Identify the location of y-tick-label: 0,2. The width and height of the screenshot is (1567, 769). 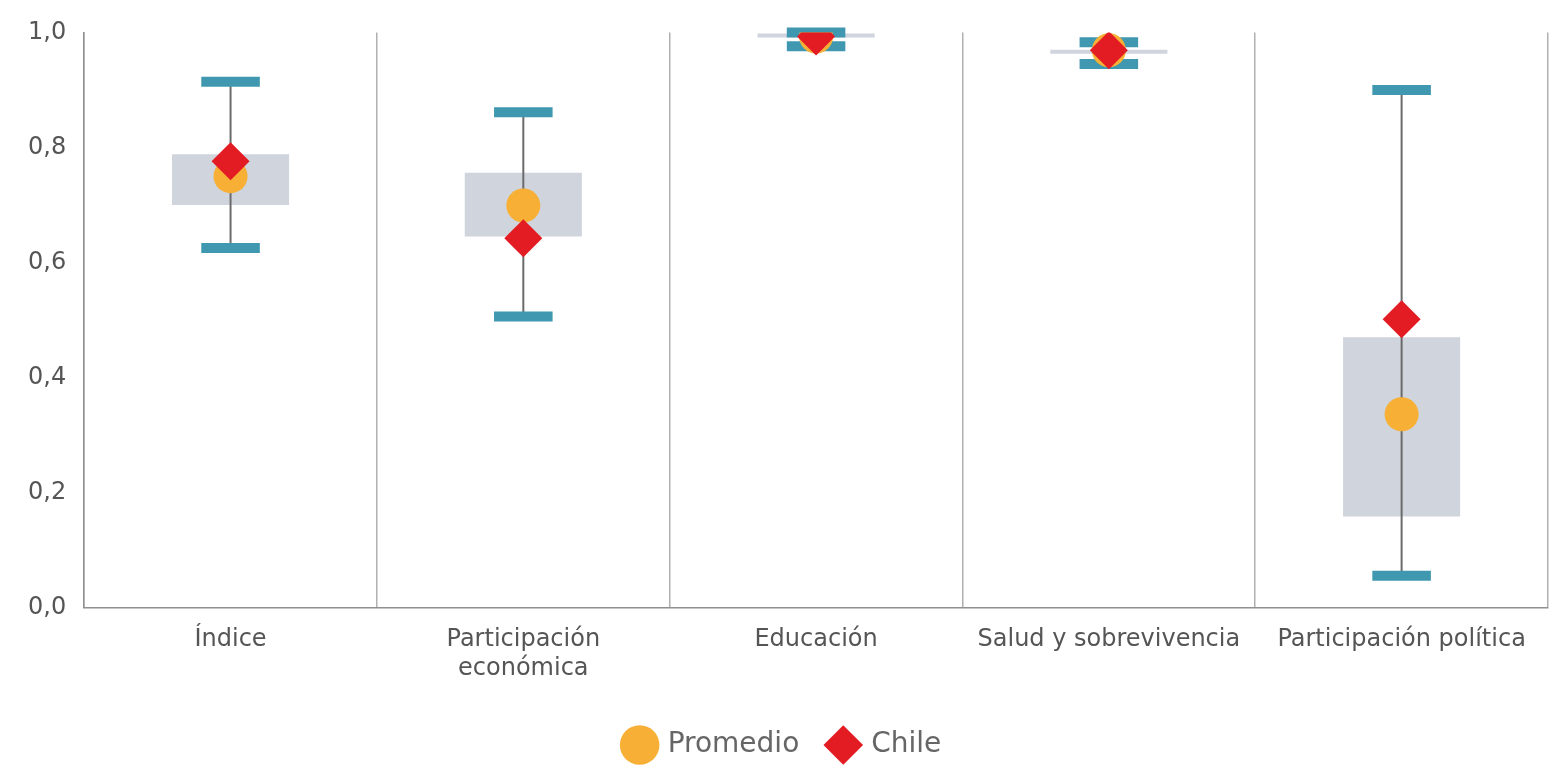
(47, 490).